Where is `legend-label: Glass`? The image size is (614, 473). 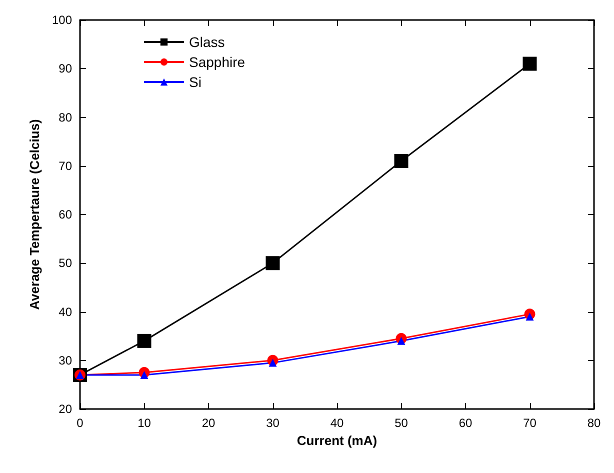
legend-label: Glass is located at coordinates (207, 42).